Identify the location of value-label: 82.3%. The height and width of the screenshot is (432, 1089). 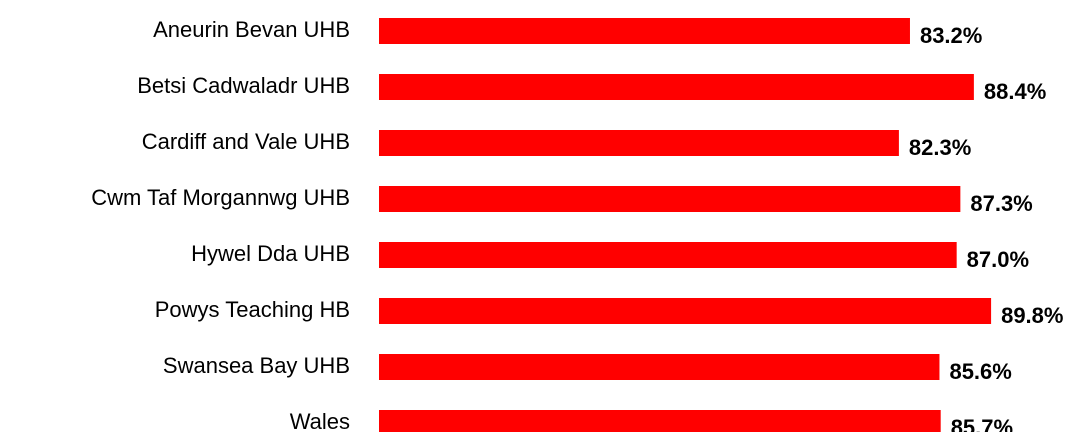
(940, 147).